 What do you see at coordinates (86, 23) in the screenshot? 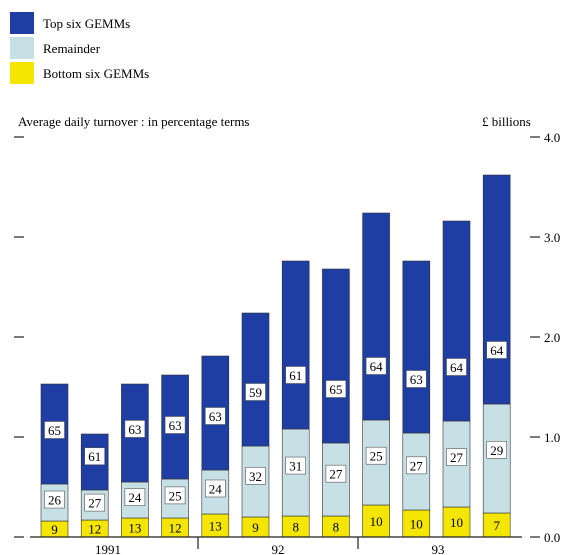
I see `legend-label: Top six GEMMs` at bounding box center [86, 23].